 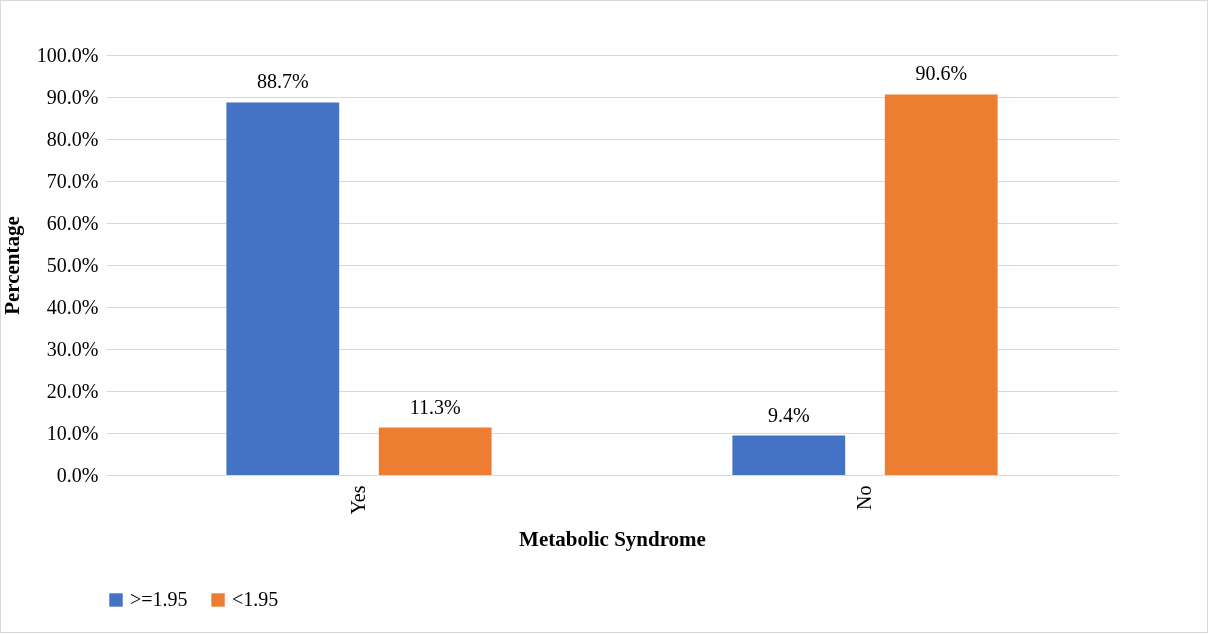 I want to click on y-tick-label: 70.0%, so click(x=72, y=180).